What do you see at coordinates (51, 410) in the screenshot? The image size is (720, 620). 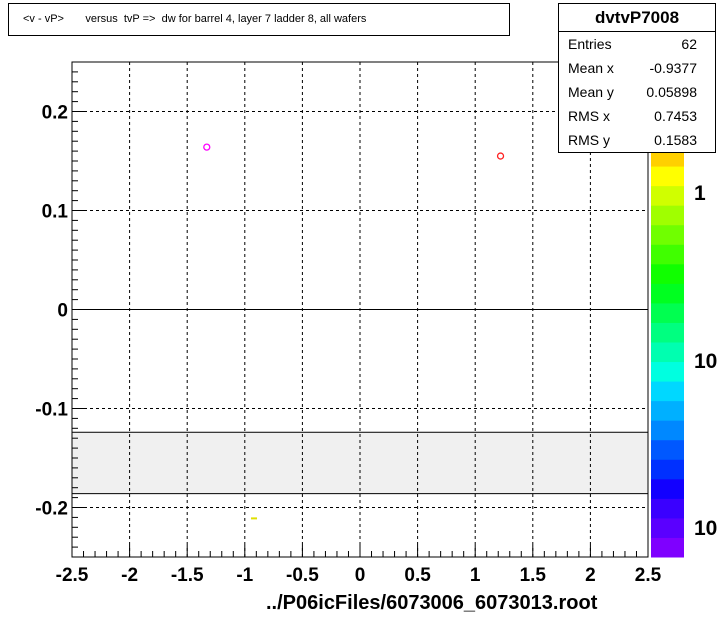 I see `y-tick-label: -0.1` at bounding box center [51, 410].